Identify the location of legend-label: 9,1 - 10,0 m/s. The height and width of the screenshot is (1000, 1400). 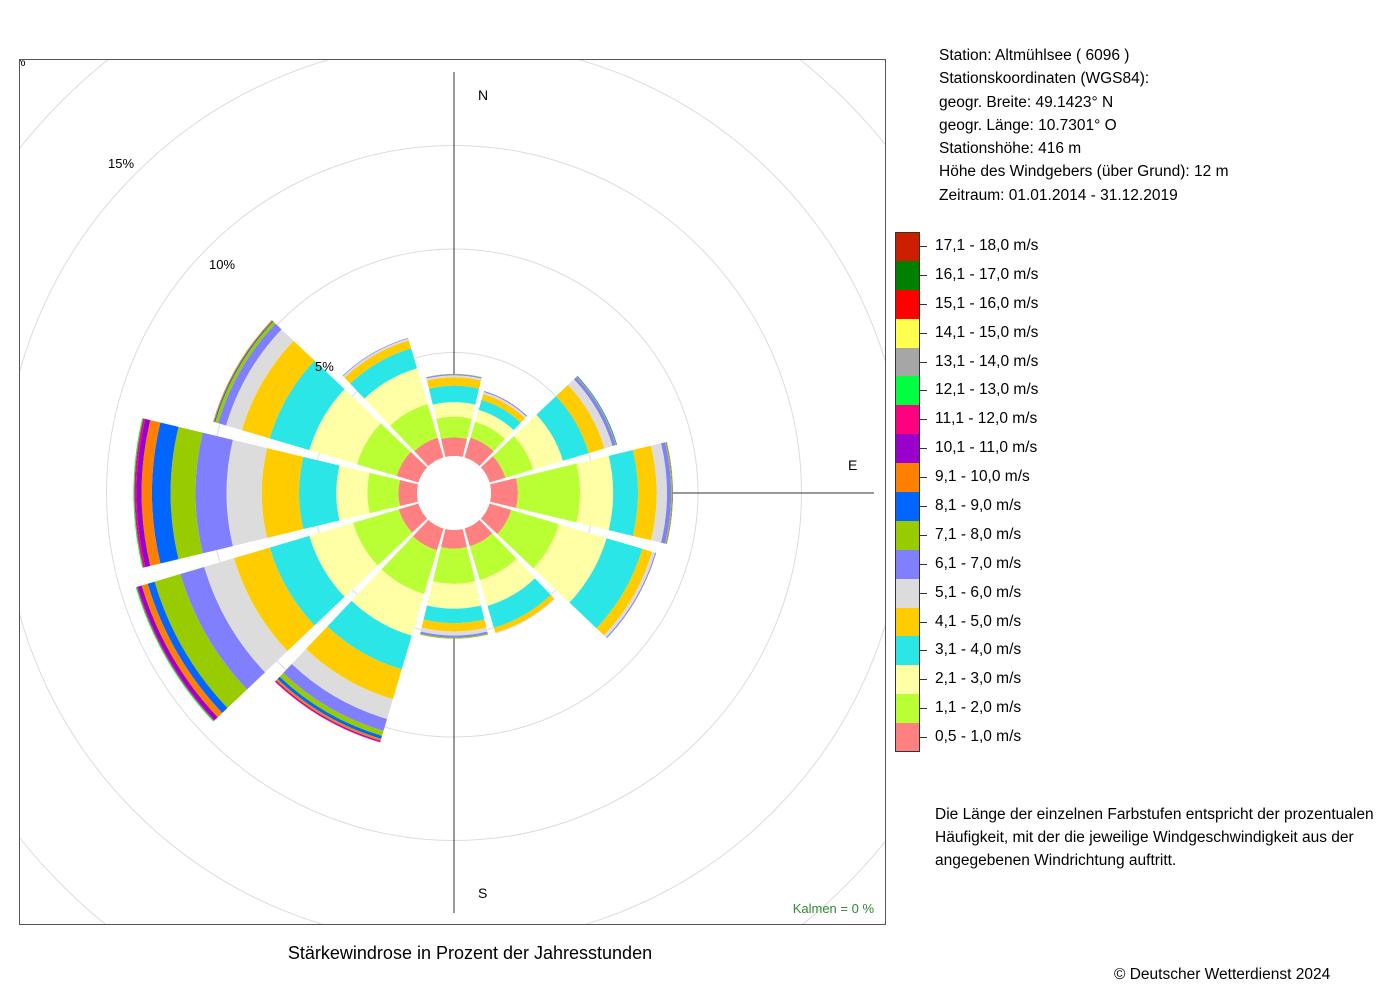
(982, 477).